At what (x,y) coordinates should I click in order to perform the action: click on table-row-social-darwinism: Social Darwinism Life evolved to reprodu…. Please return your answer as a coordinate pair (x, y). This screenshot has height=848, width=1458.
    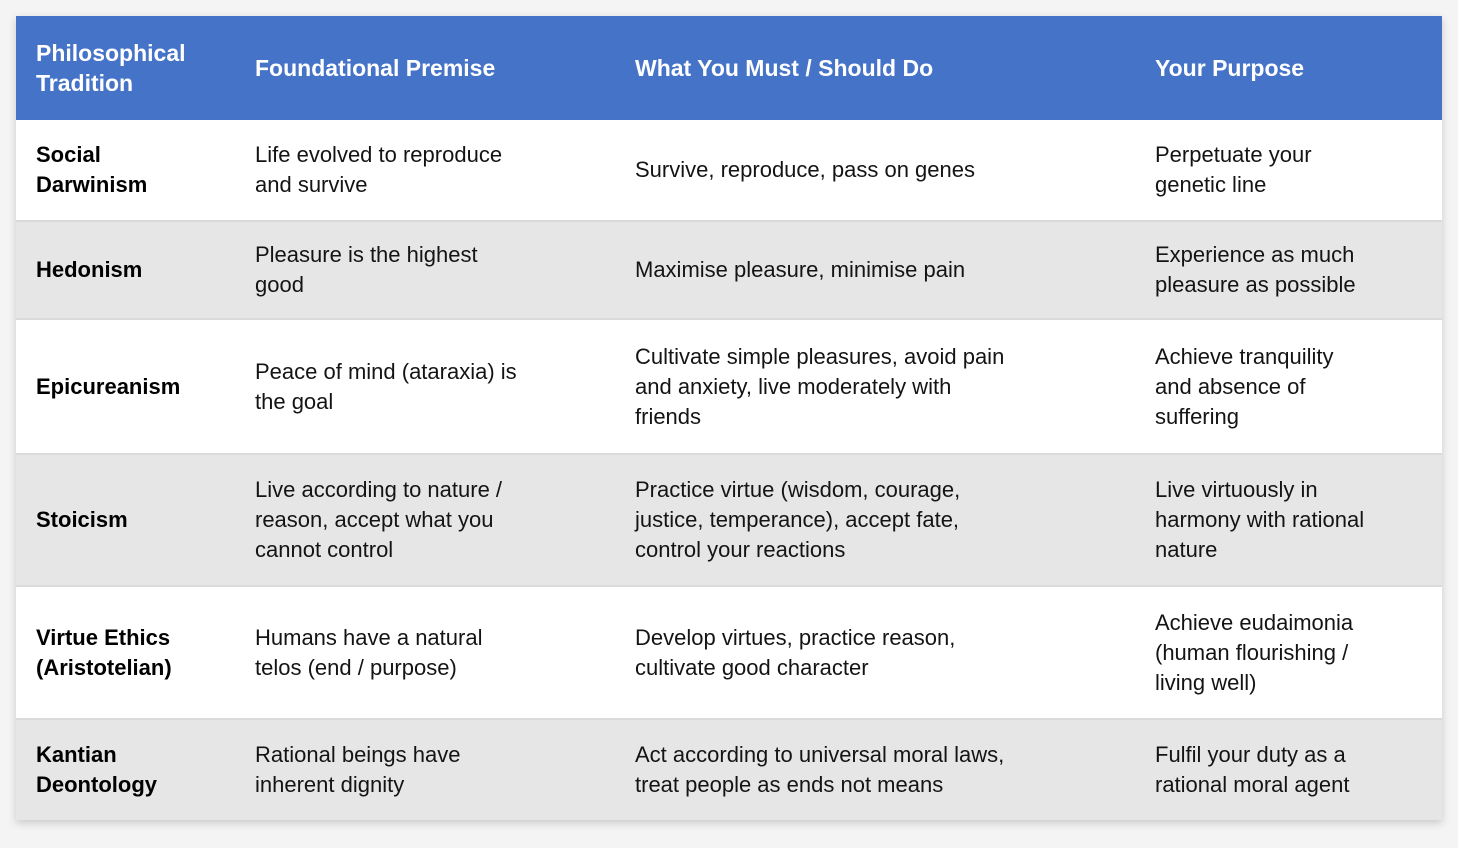
    Looking at the image, I should click on (729, 170).